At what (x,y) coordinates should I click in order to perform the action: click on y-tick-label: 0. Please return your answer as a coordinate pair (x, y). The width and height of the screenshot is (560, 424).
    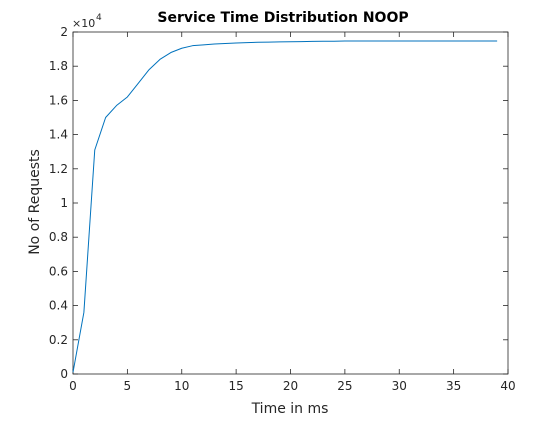
    Looking at the image, I should click on (64, 374).